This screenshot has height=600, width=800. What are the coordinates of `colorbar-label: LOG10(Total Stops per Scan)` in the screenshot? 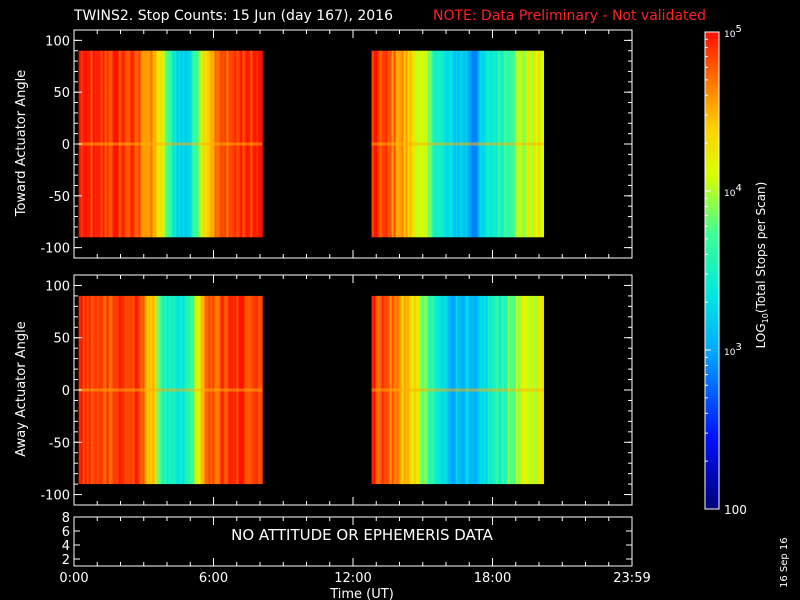 It's located at (762, 265).